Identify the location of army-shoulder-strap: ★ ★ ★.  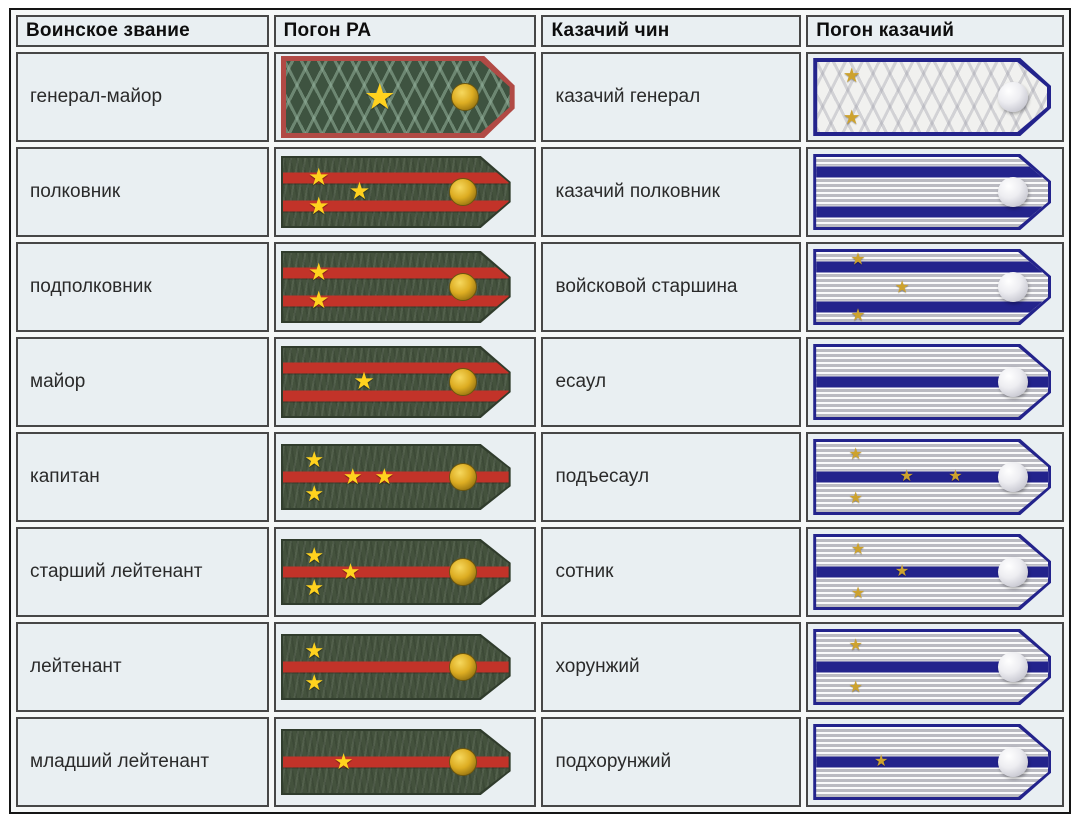
(395, 192).